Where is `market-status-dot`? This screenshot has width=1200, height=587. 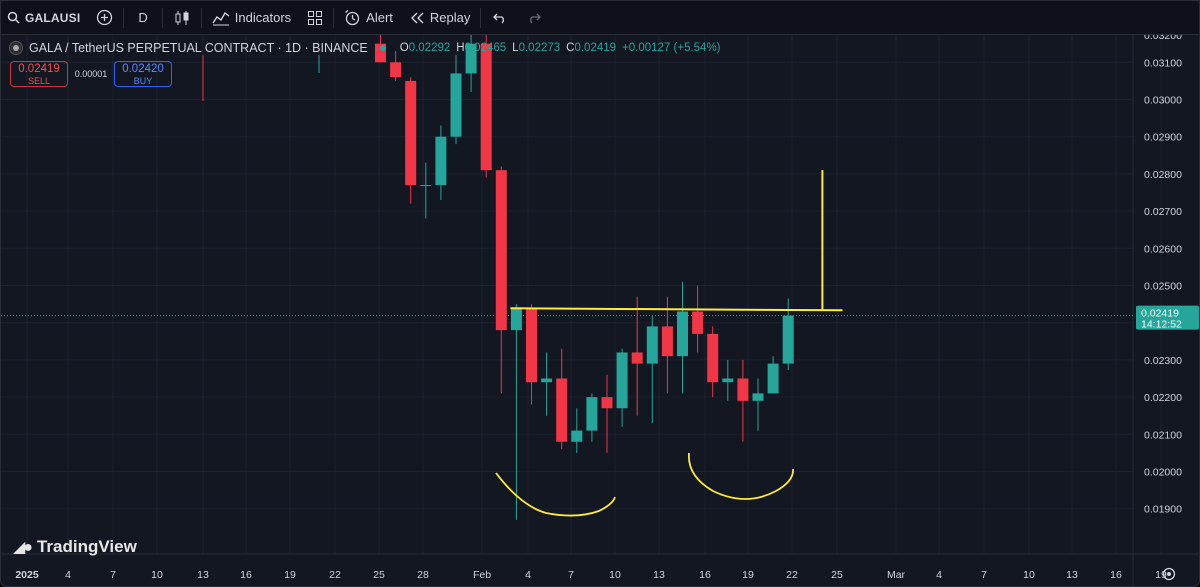 market-status-dot is located at coordinates (382, 48).